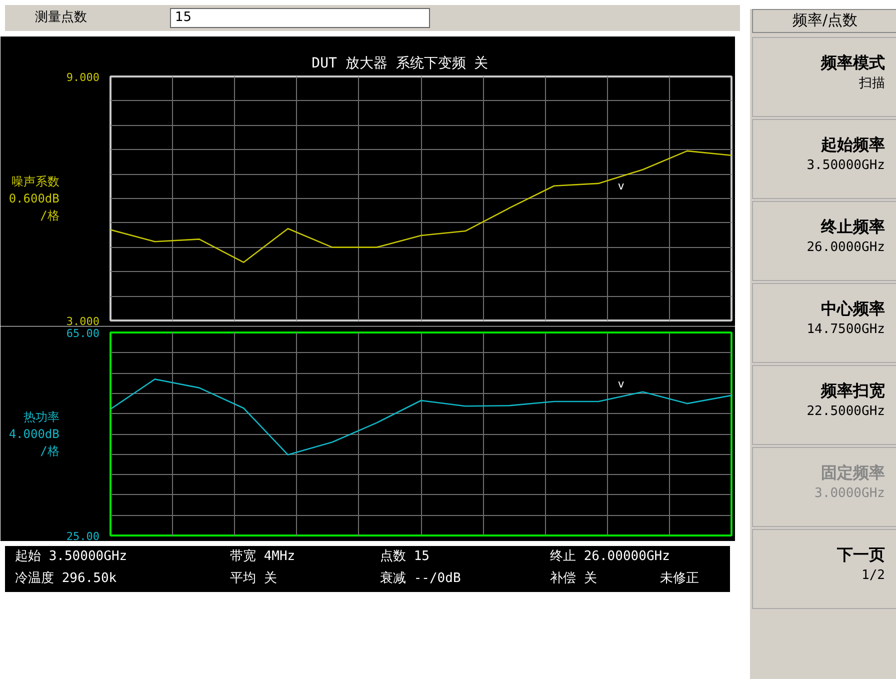 The width and height of the screenshot is (896, 679). What do you see at coordinates (34, 434) in the screenshot?
I see `y-axis-title: 热功率 4.000dB /格` at bounding box center [34, 434].